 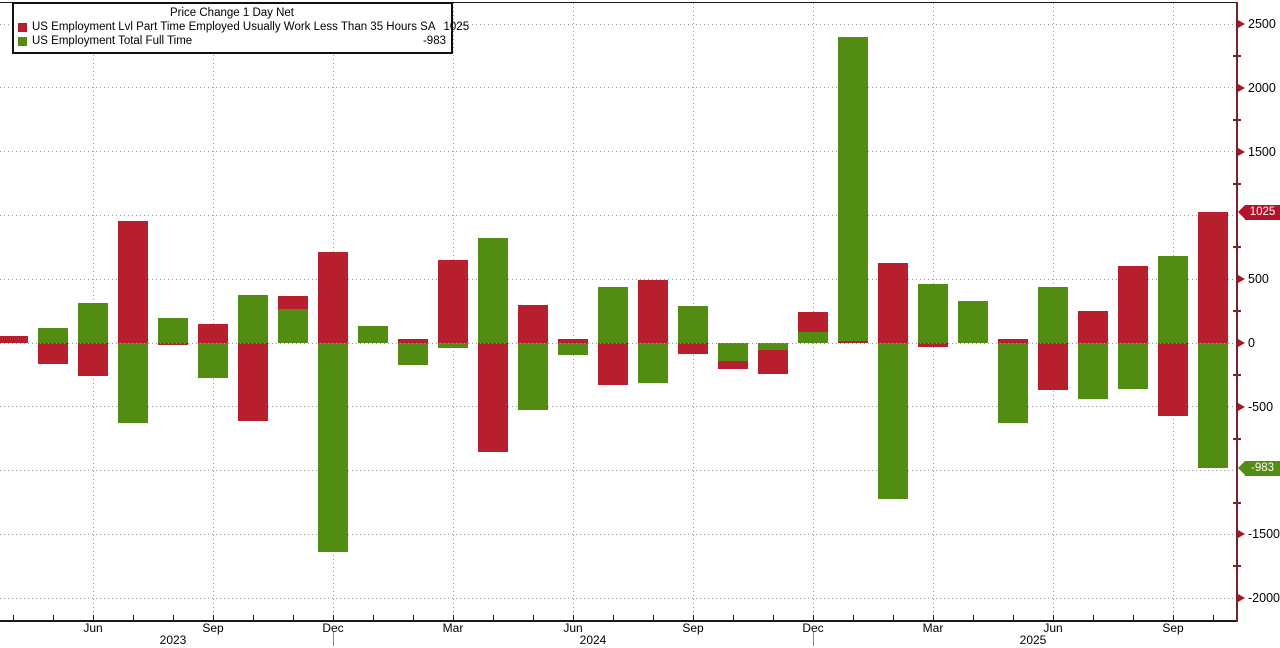 I want to click on x-label-Sep-2024: Sep, so click(x=693, y=628).